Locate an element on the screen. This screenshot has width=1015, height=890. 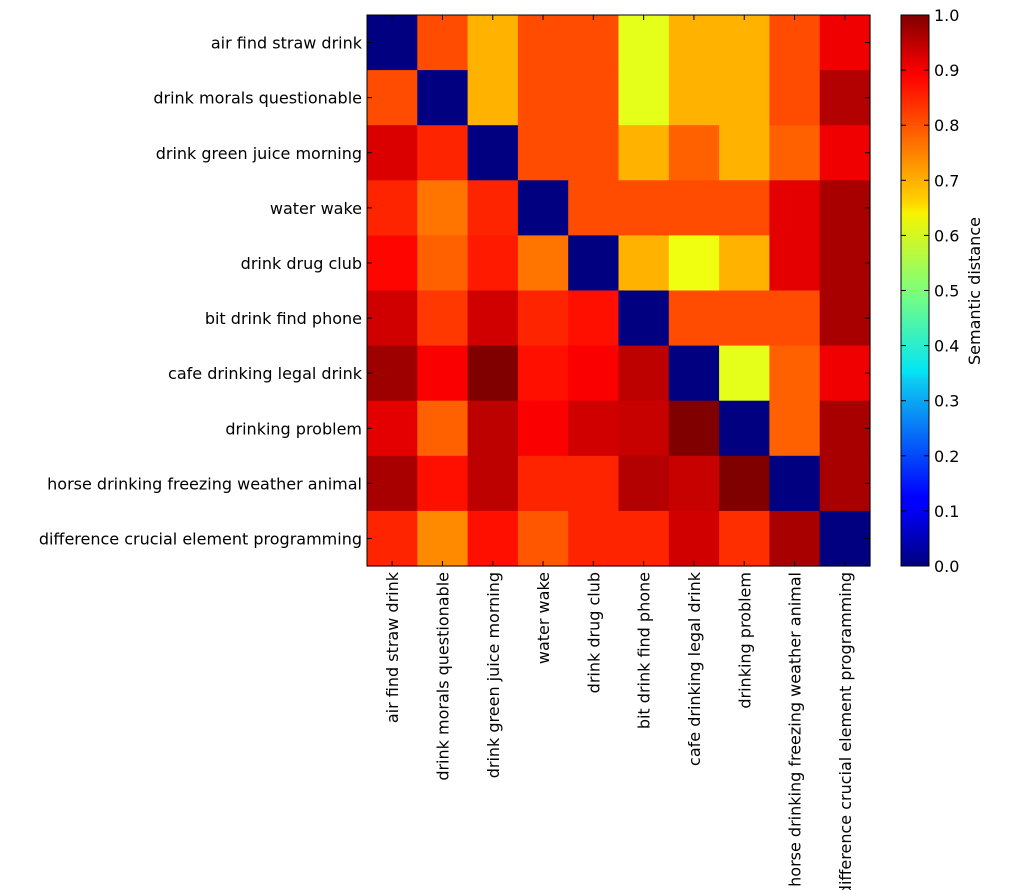
heatmap-cell-r5-c6 is located at coordinates (694, 318).